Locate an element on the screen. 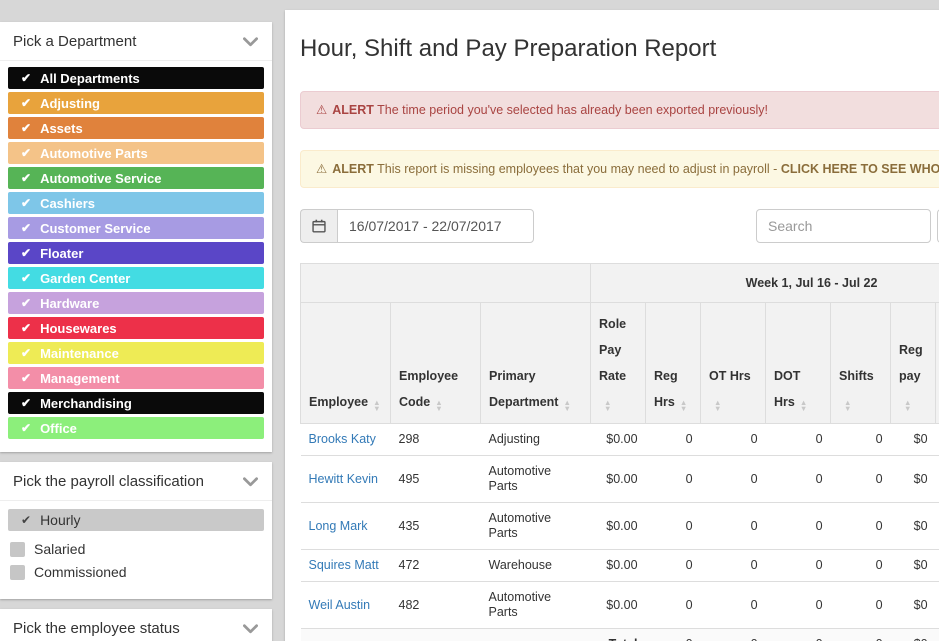 This screenshot has width=939, height=641. department-item-automotive-parts: ✔ Automotive Parts is located at coordinates (136, 153).